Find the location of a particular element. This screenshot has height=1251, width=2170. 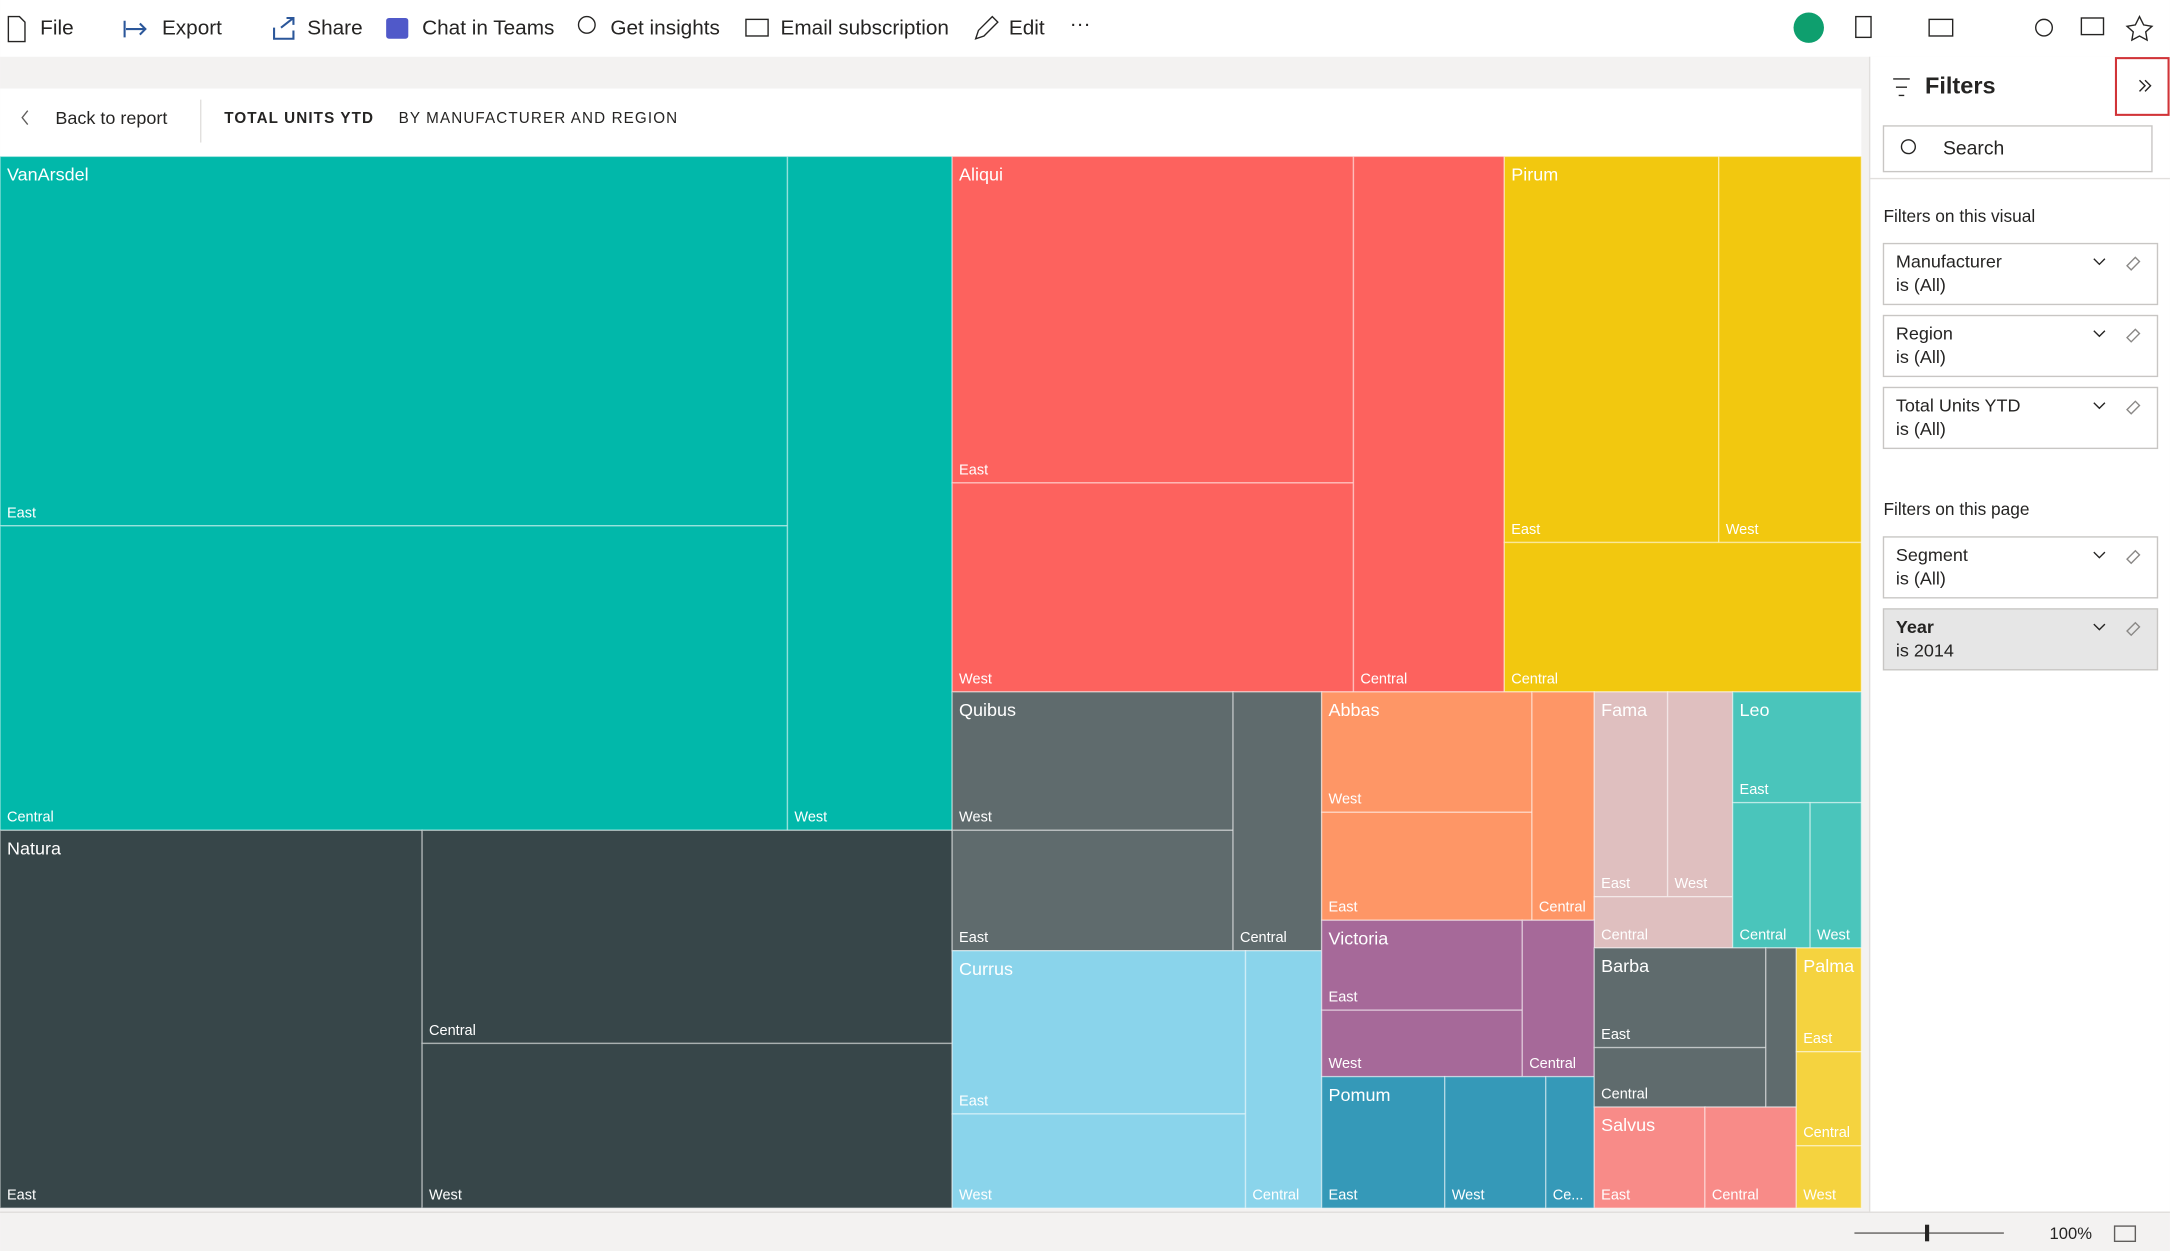

insights-button: Get insights is located at coordinates (665, 28).